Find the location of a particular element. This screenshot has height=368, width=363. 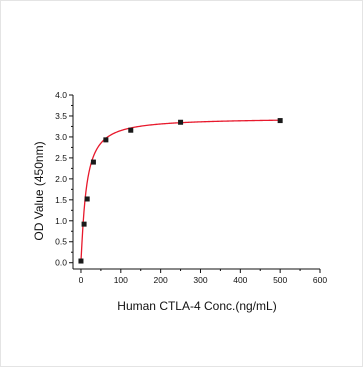

y-tick-label: 2.5 is located at coordinates (61, 158).